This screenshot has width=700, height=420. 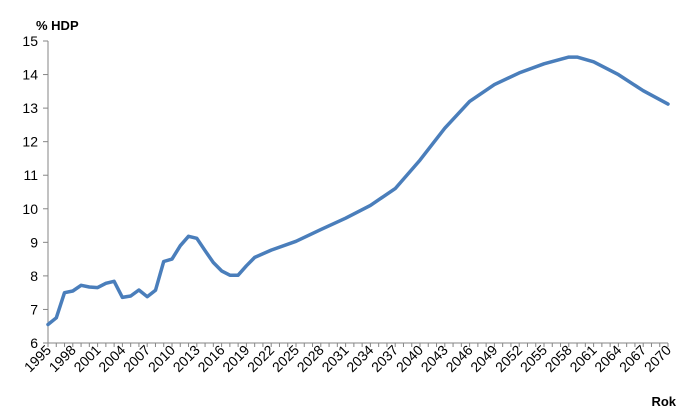 What do you see at coordinates (334, 358) in the screenshot?
I see `x-tick-label: 2031` at bounding box center [334, 358].